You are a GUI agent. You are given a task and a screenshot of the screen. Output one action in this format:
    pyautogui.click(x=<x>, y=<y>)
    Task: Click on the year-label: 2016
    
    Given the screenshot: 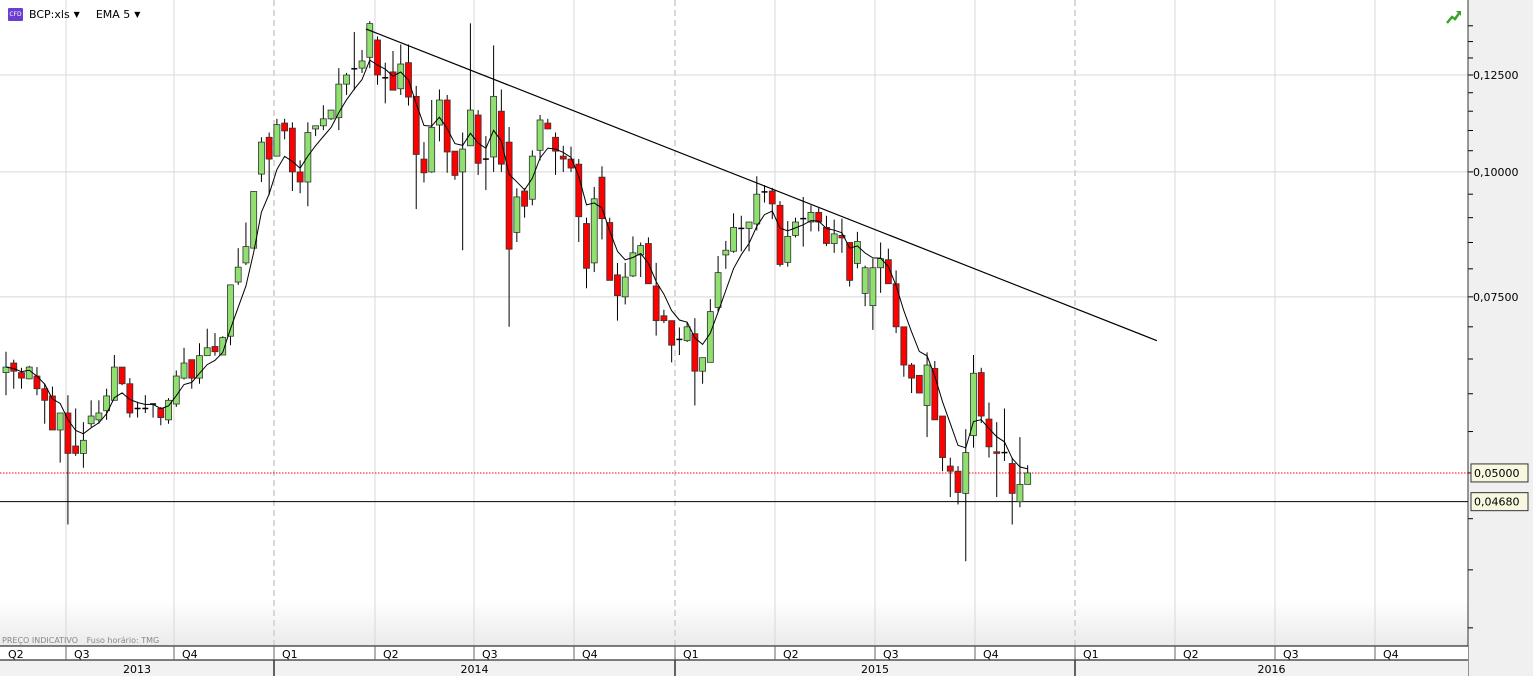 What is the action you would take?
    pyautogui.click(x=1272, y=669)
    